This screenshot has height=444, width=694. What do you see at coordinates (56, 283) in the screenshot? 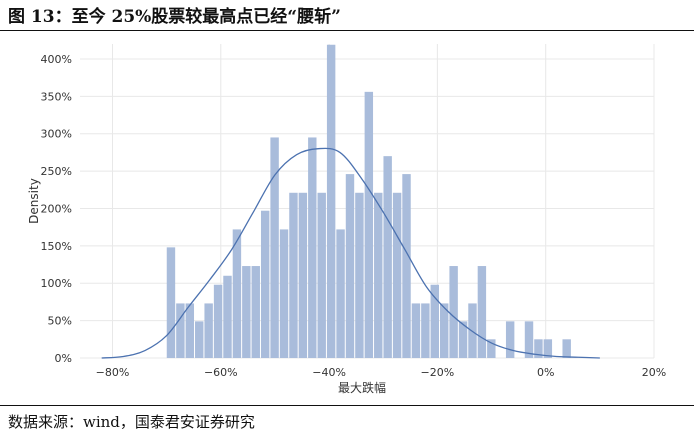
I see `y-tick-label: 100%` at bounding box center [56, 283].